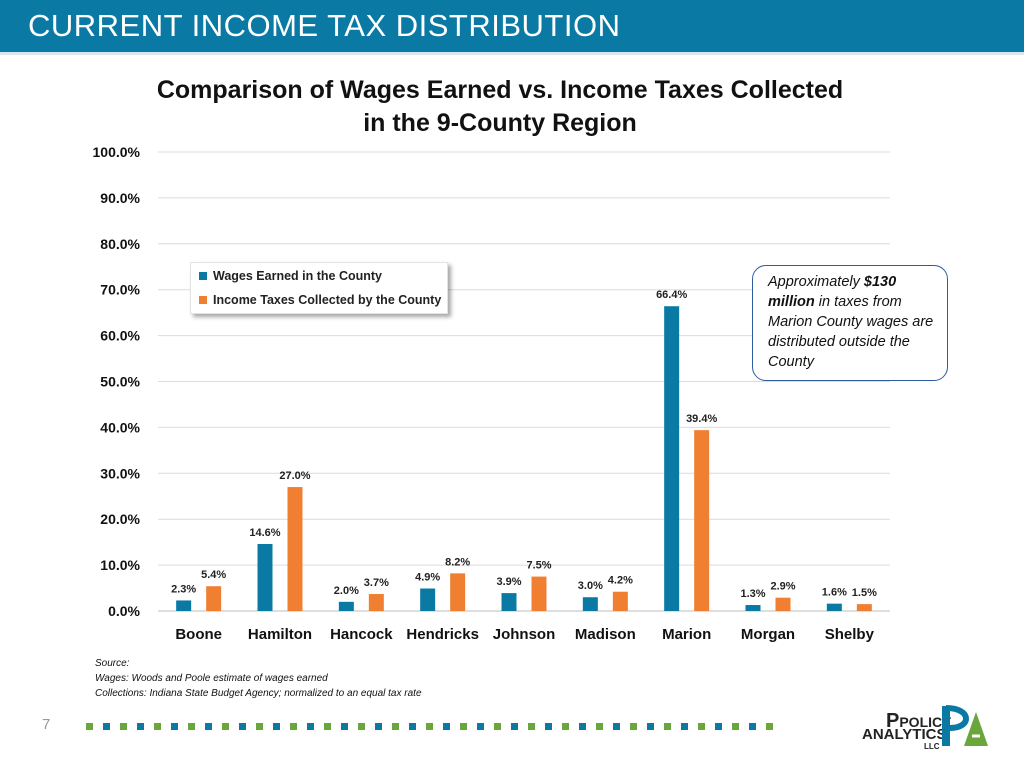  Describe the element at coordinates (919, 721) in the screenshot. I see `logo-line1: PPolicy` at that location.